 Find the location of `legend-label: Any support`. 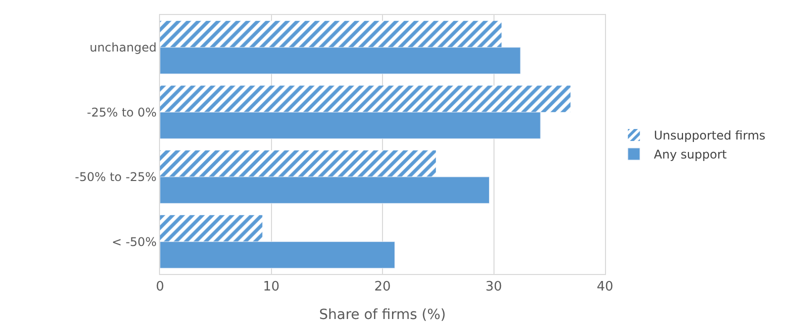

legend-label: Any support is located at coordinates (690, 155).